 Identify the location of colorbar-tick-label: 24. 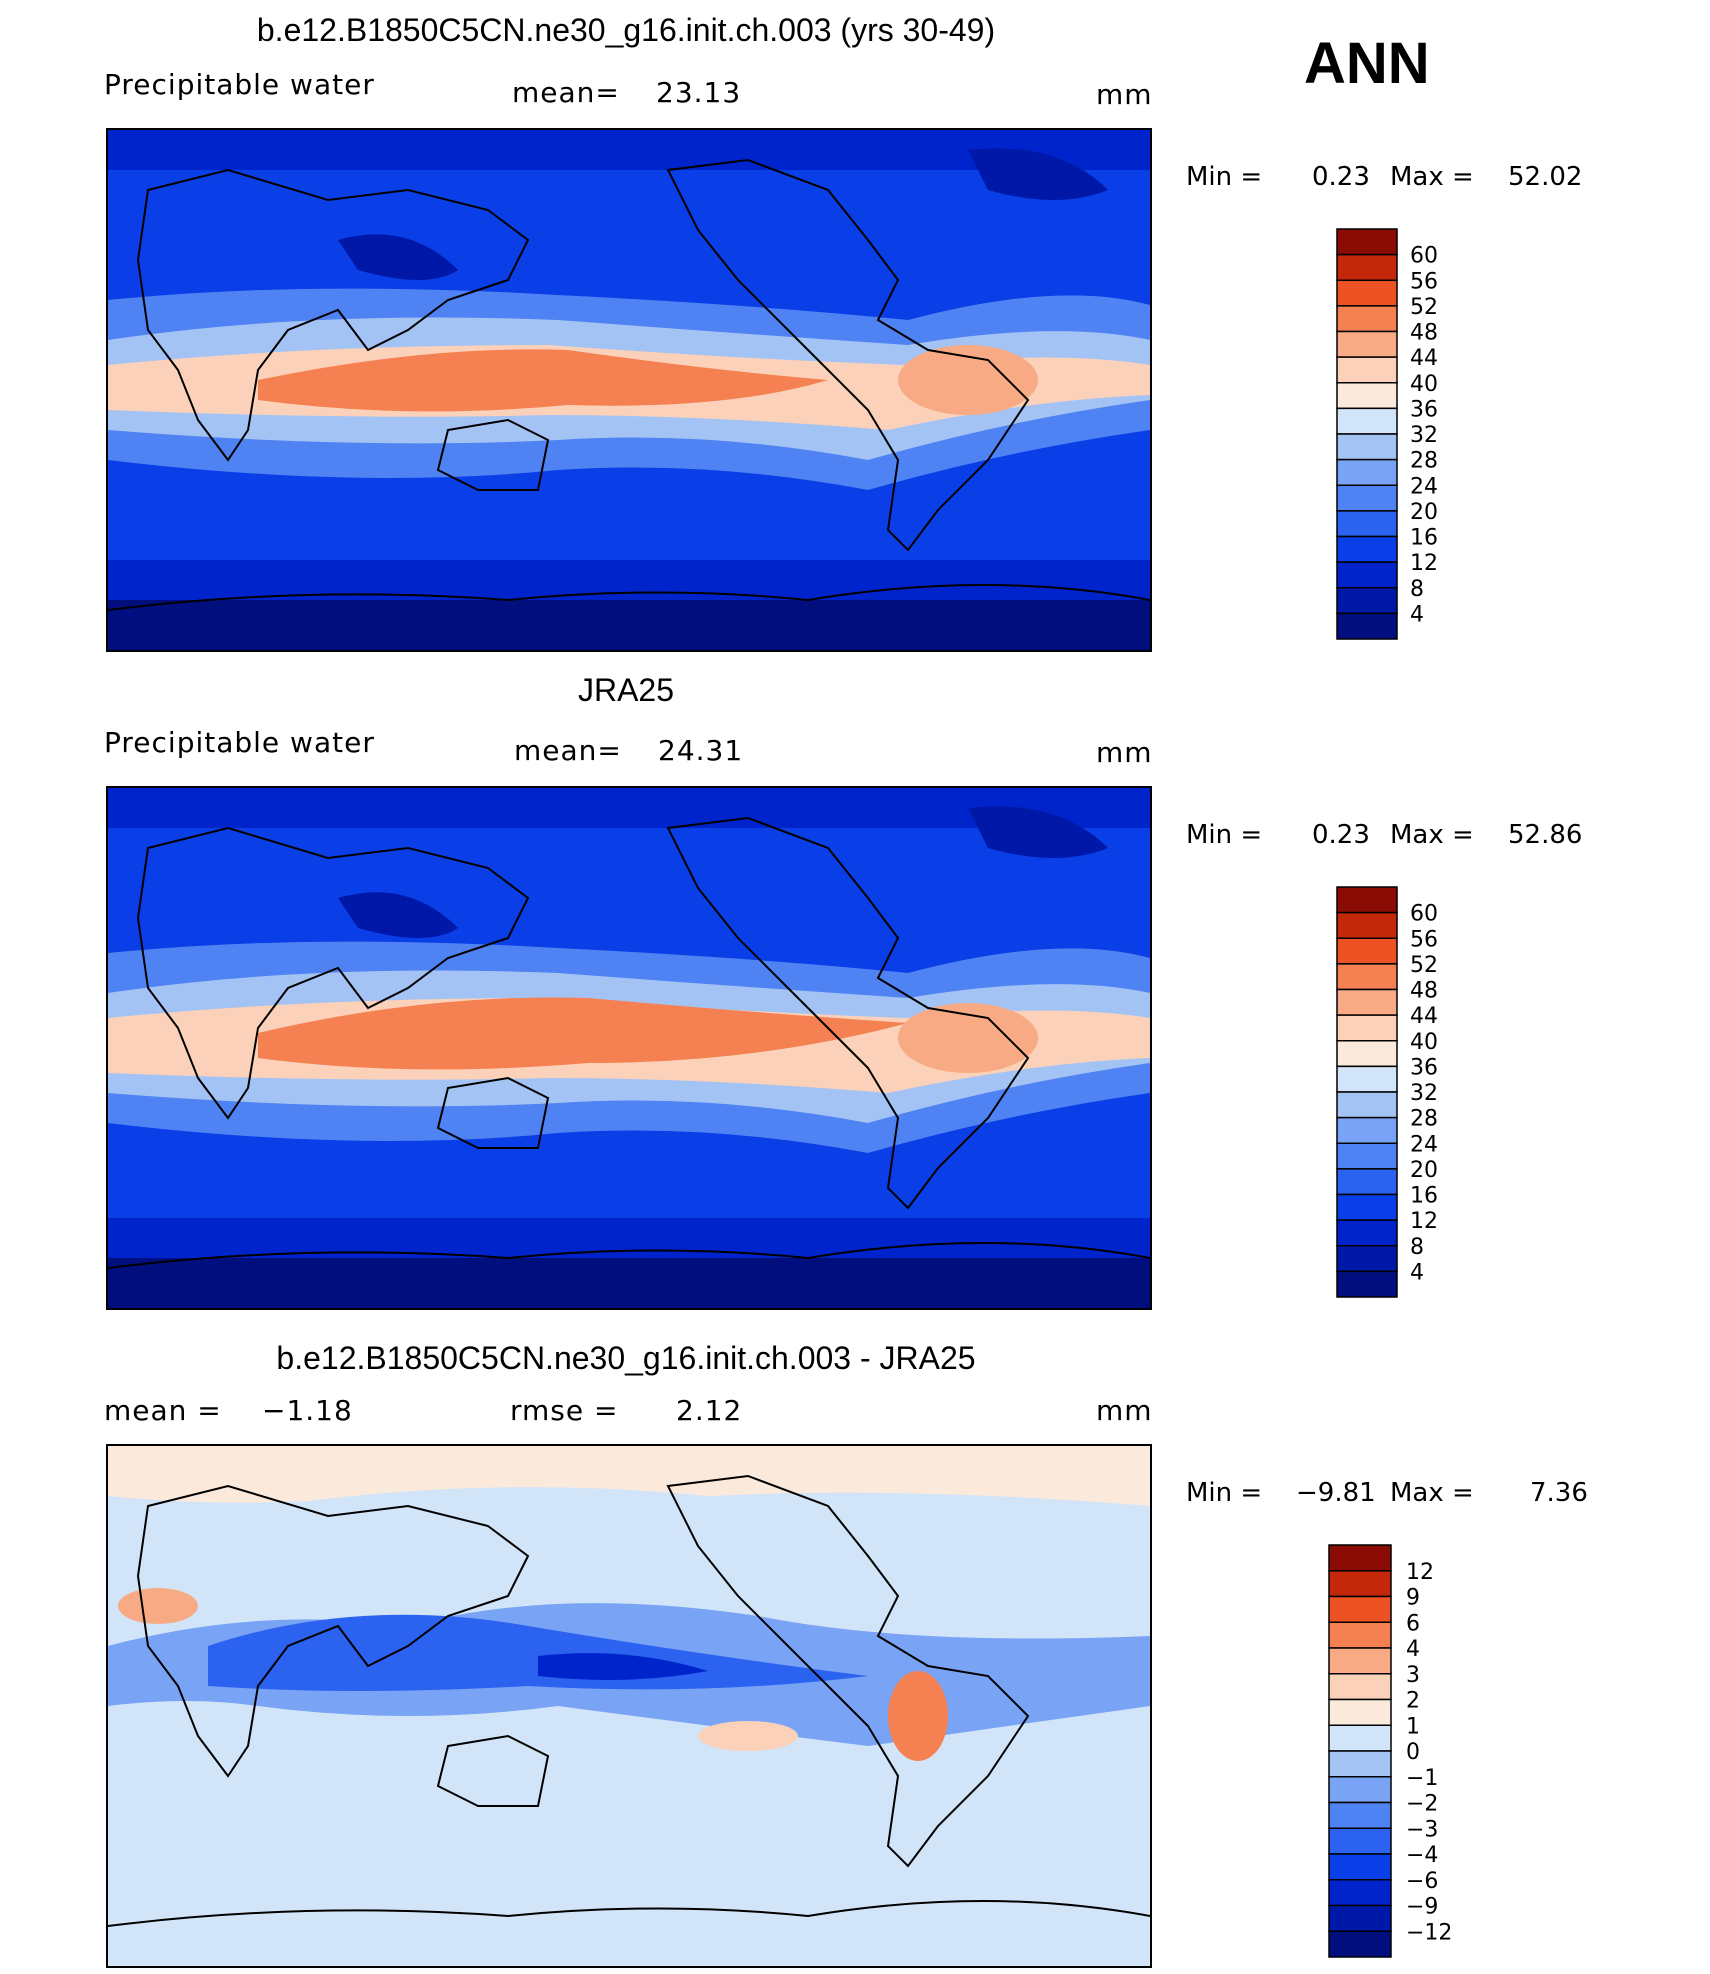
(1424, 1144).